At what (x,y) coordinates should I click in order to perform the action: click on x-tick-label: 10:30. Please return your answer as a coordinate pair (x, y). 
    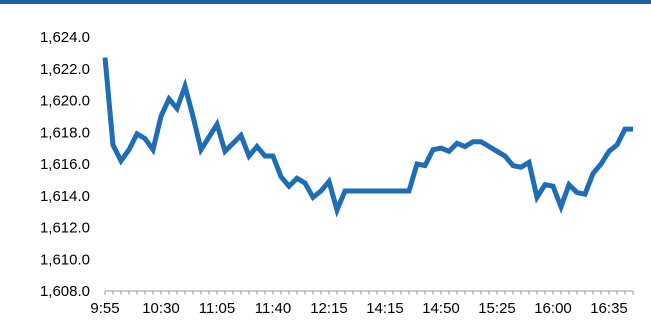
    Looking at the image, I should click on (161, 308).